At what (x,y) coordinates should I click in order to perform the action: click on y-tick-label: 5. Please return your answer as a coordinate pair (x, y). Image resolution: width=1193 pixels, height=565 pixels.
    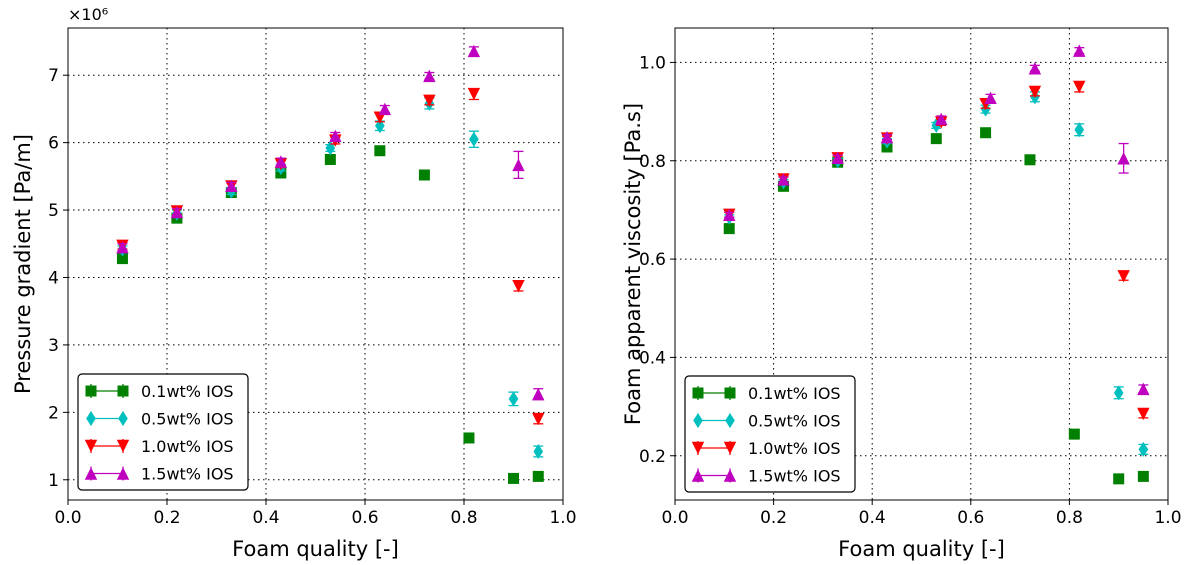
    Looking at the image, I should click on (53, 211).